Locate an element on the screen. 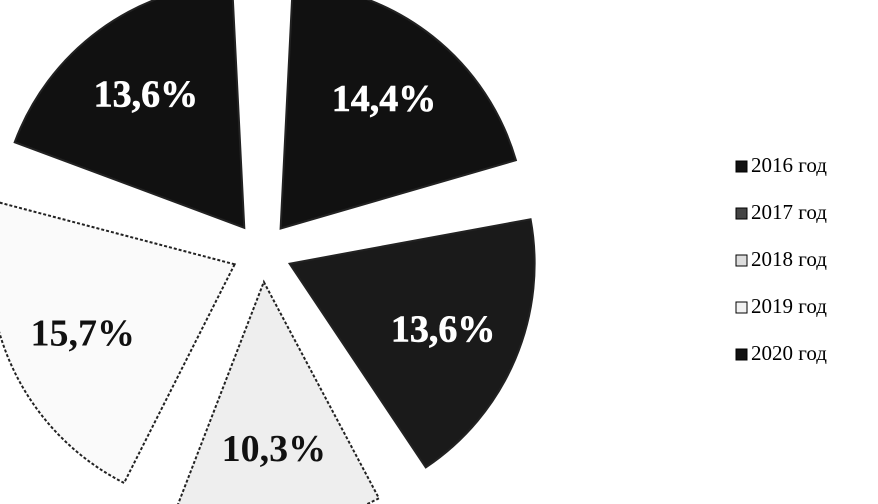 This screenshot has width=878, height=504. legend-label: 2016 год is located at coordinates (789, 165).